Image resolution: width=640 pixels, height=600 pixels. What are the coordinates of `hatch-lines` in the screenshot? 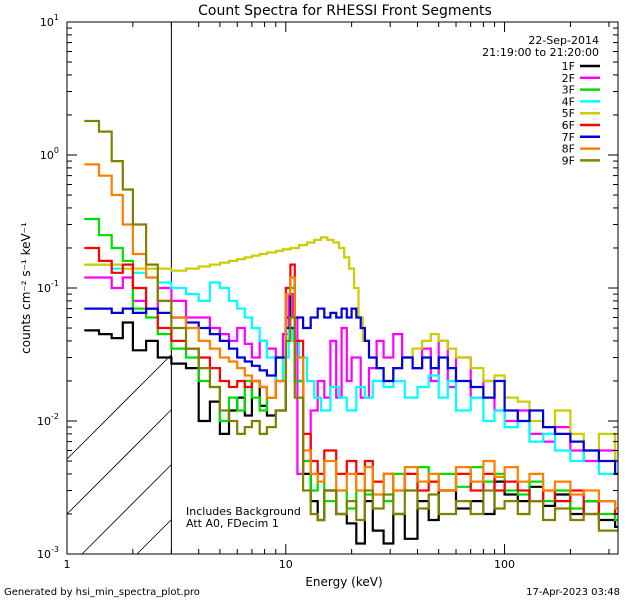 It's located at (119, 454).